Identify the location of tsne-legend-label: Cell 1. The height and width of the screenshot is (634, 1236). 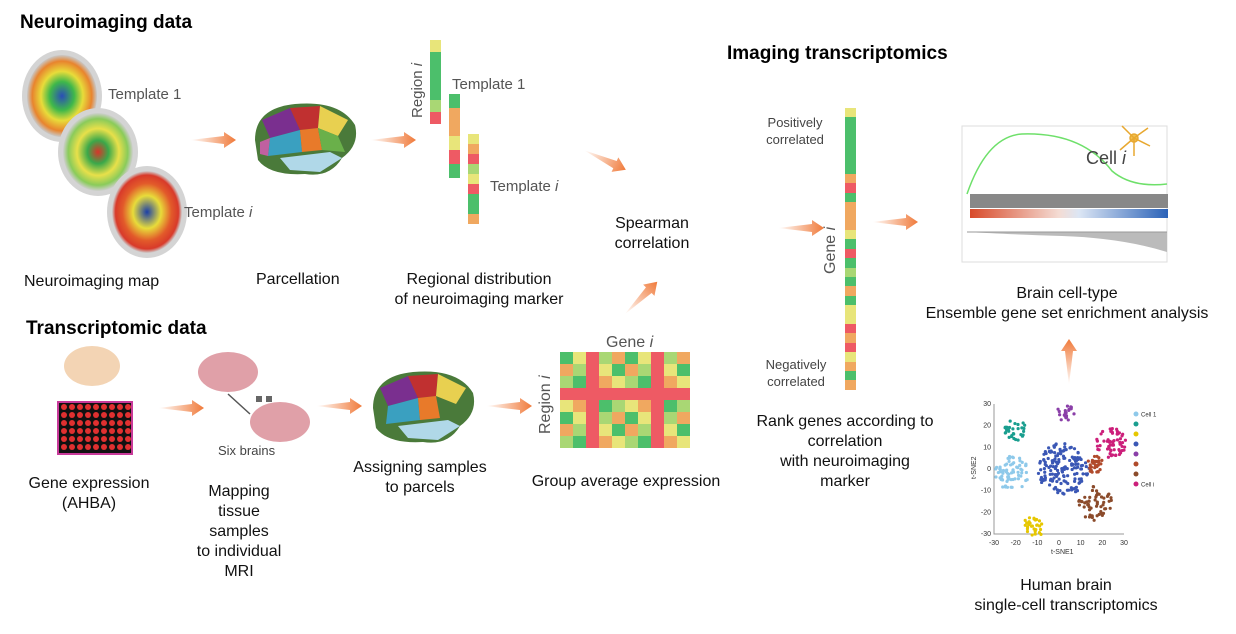
(1149, 416).